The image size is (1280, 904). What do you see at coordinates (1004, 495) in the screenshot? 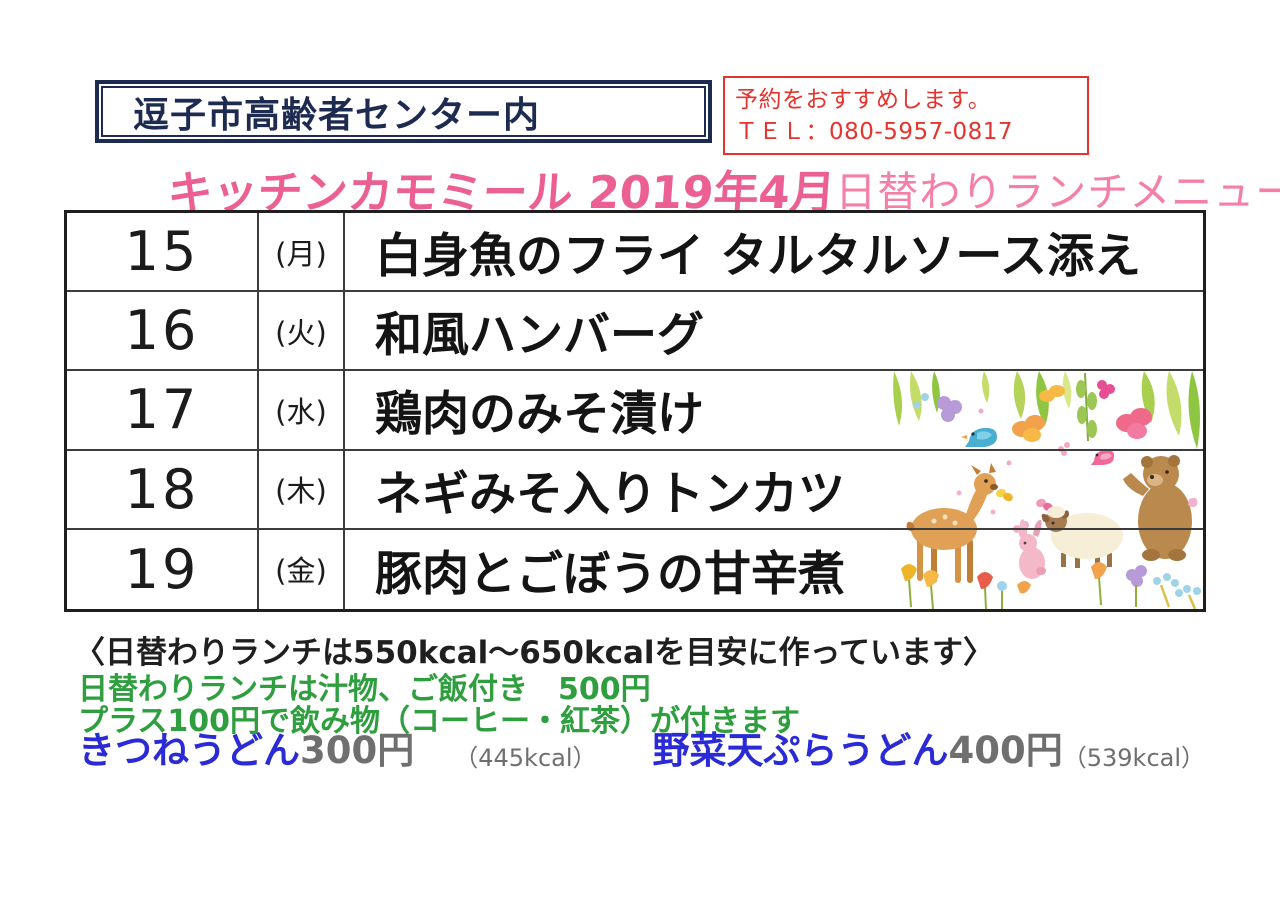
I see `butterfly-yellow-icon` at bounding box center [1004, 495].